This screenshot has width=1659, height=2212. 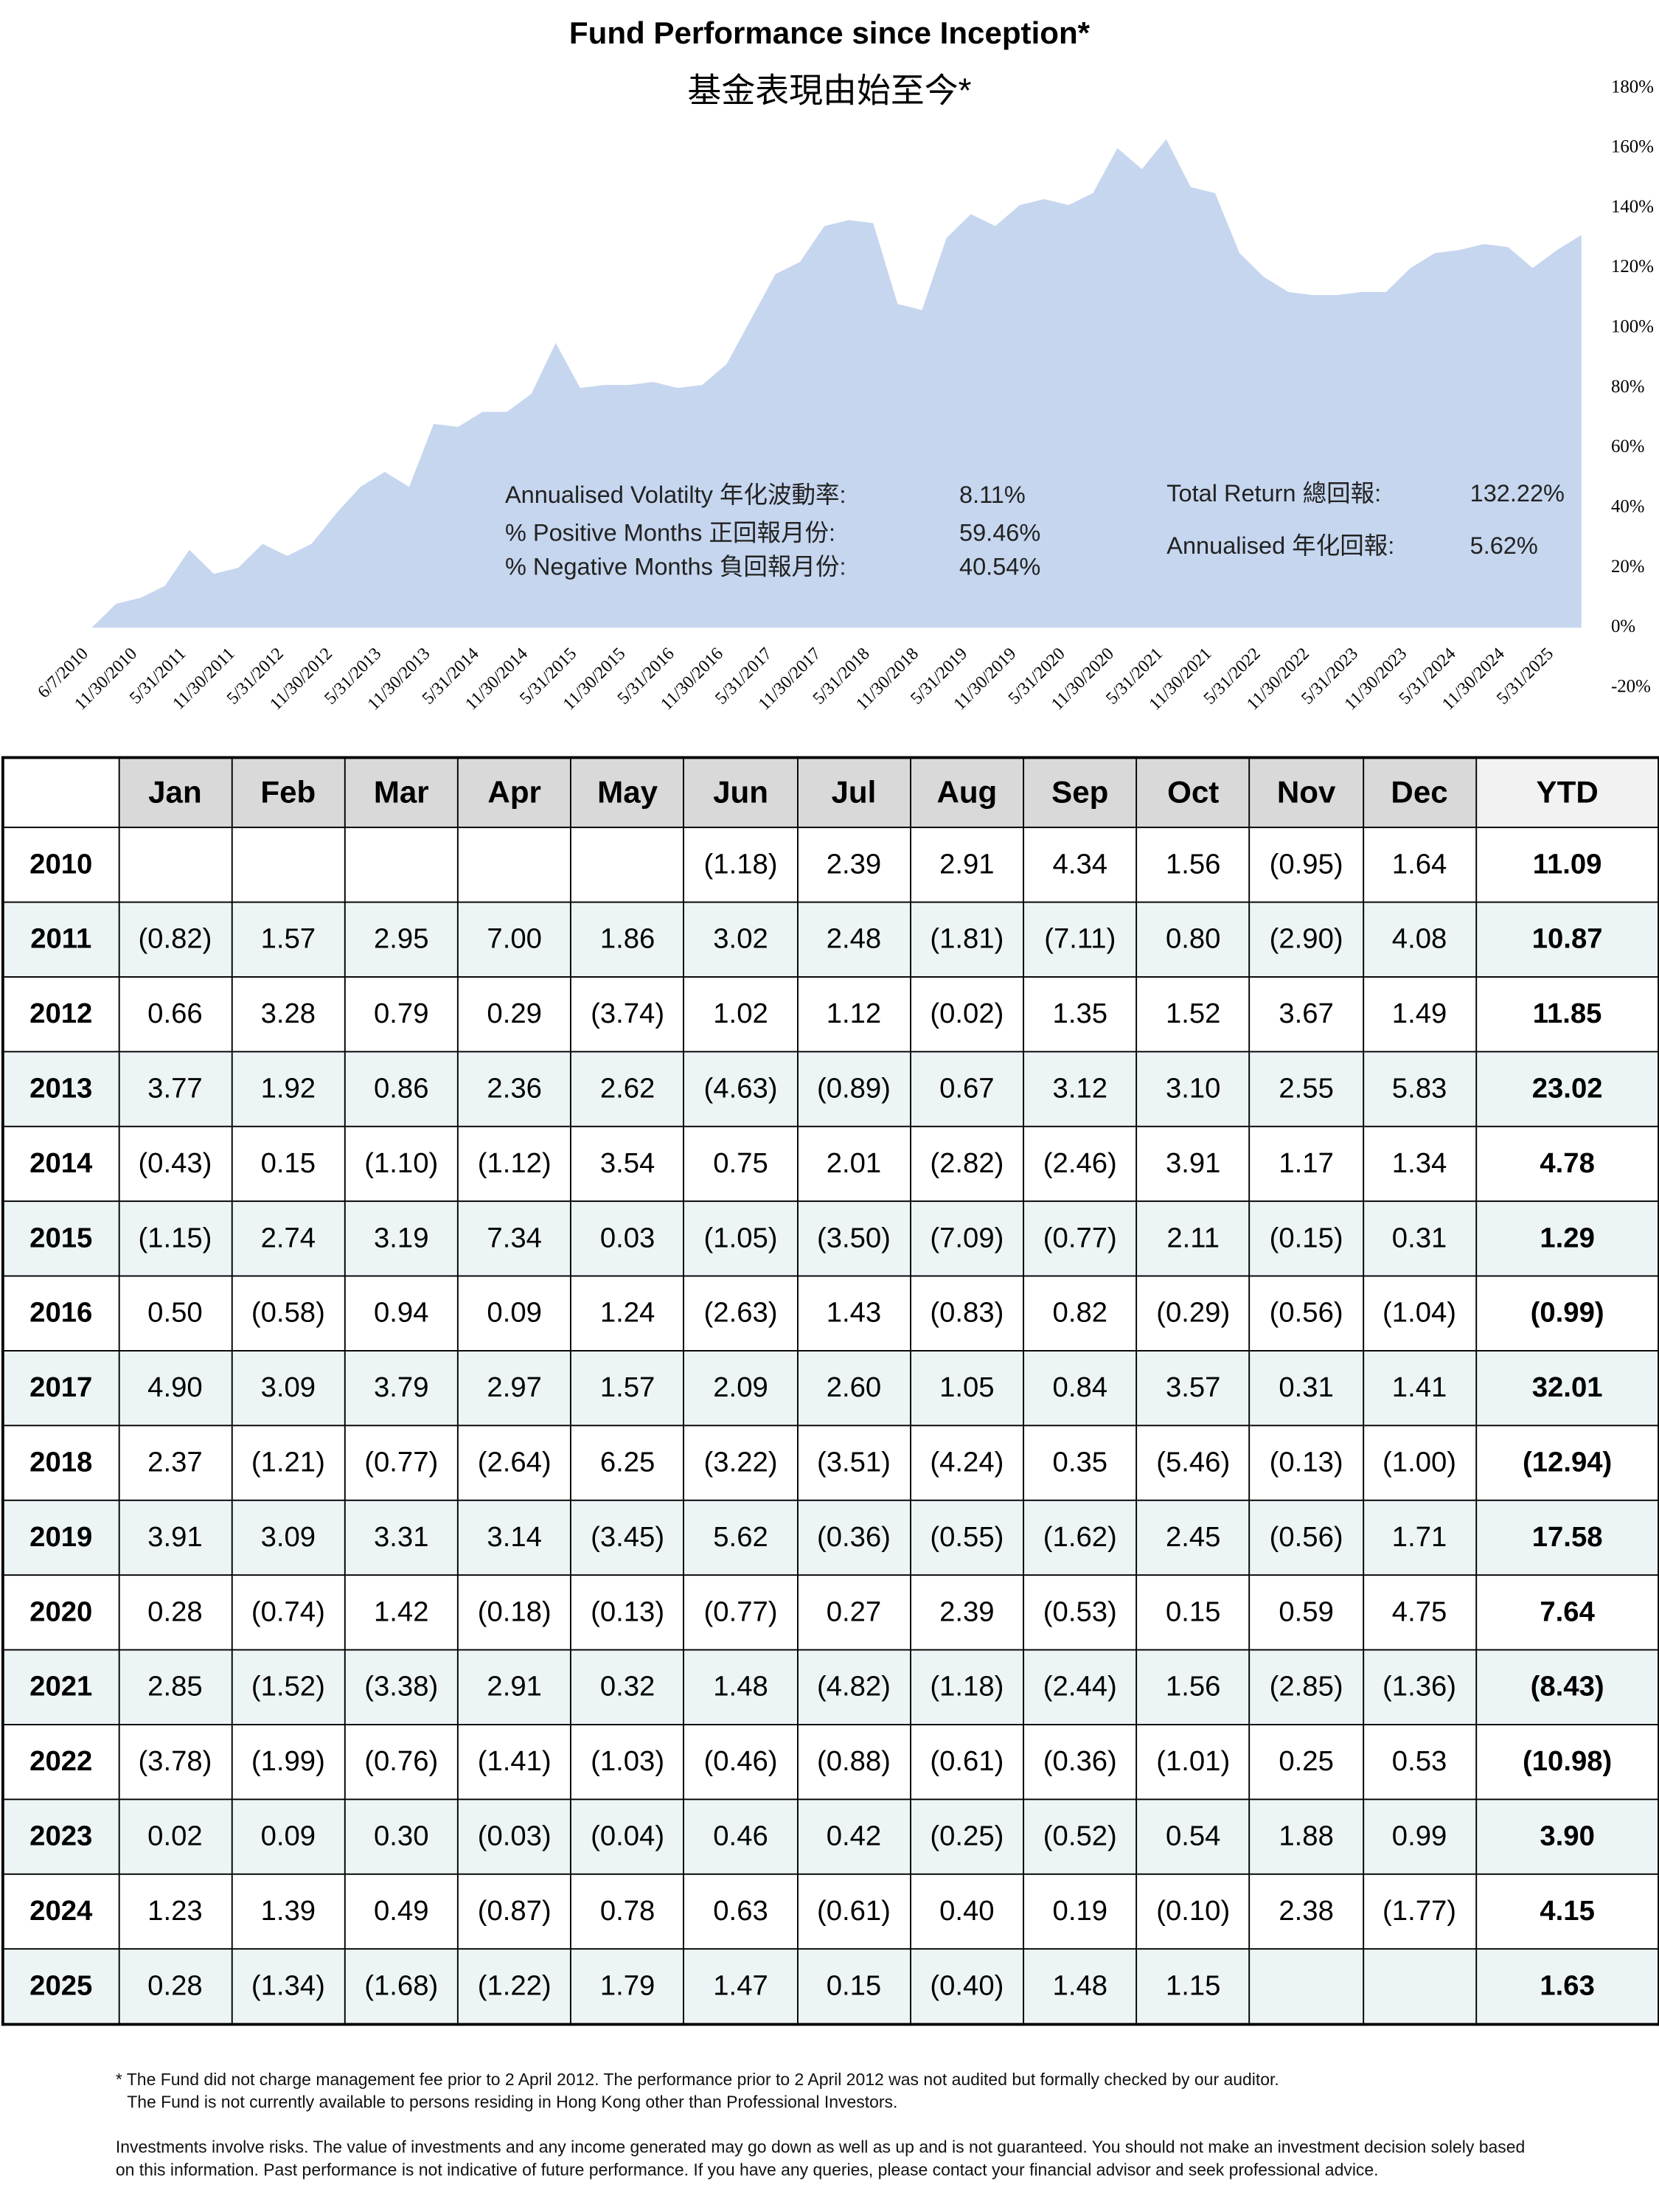 What do you see at coordinates (1419, 1164) in the screenshot?
I see `return-cell: 1.34` at bounding box center [1419, 1164].